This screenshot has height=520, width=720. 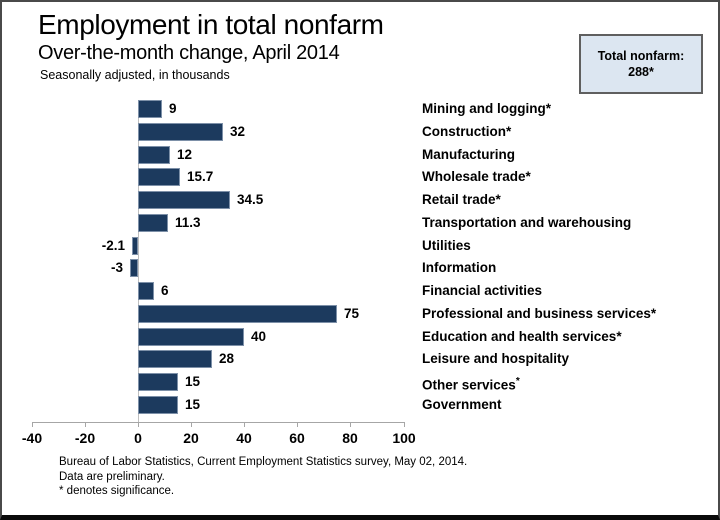 What do you see at coordinates (471, 384) in the screenshot?
I see `category-label: Other services*` at bounding box center [471, 384].